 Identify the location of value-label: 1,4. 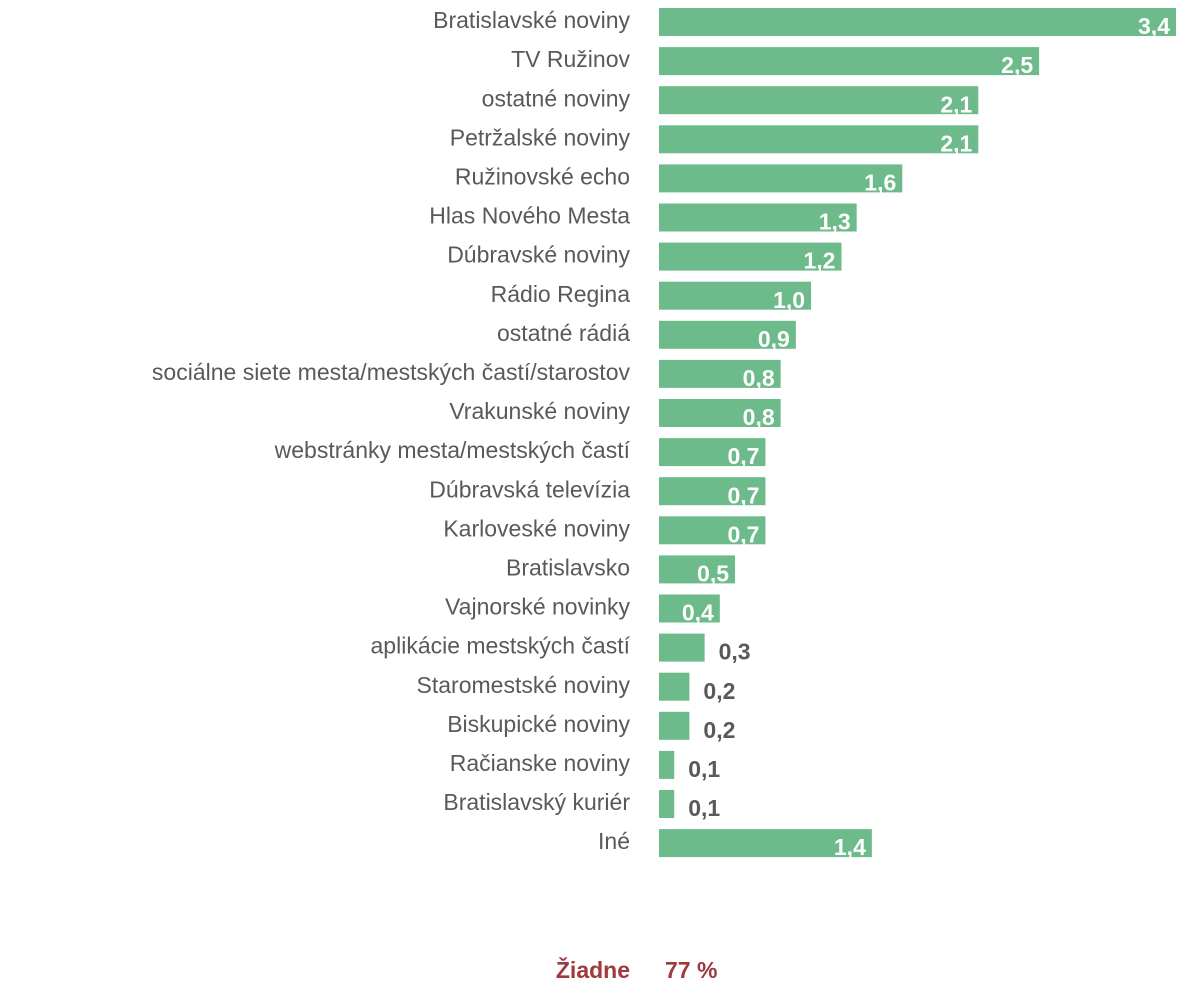
(850, 847).